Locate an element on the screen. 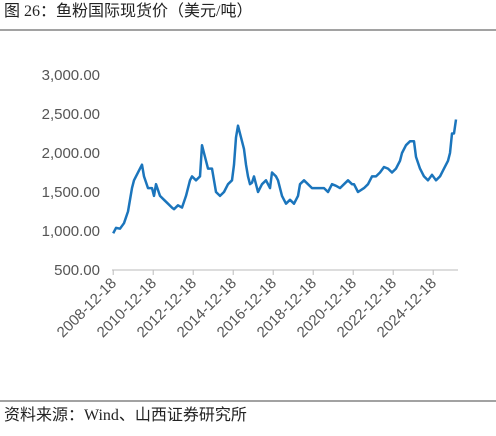  chart-title: 图 26：鱼粉国际现货价（美元/吨） is located at coordinates (128, 11).